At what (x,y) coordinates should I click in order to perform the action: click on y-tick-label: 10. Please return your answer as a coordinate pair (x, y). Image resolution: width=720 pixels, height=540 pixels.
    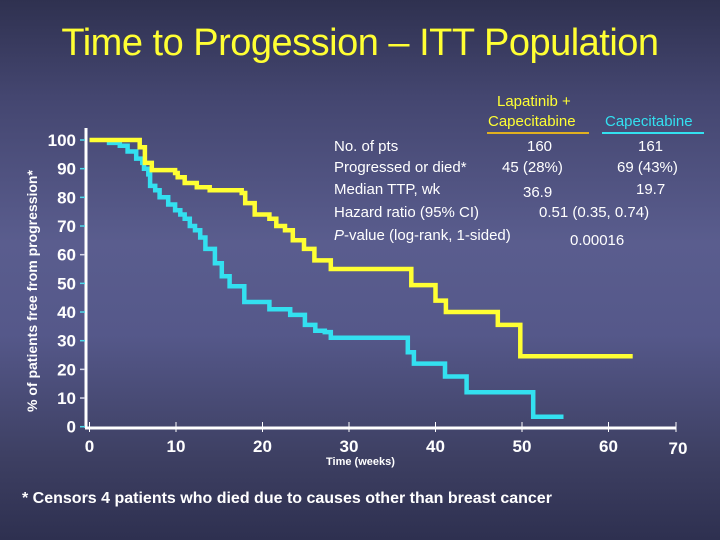
    Looking at the image, I should click on (66, 398).